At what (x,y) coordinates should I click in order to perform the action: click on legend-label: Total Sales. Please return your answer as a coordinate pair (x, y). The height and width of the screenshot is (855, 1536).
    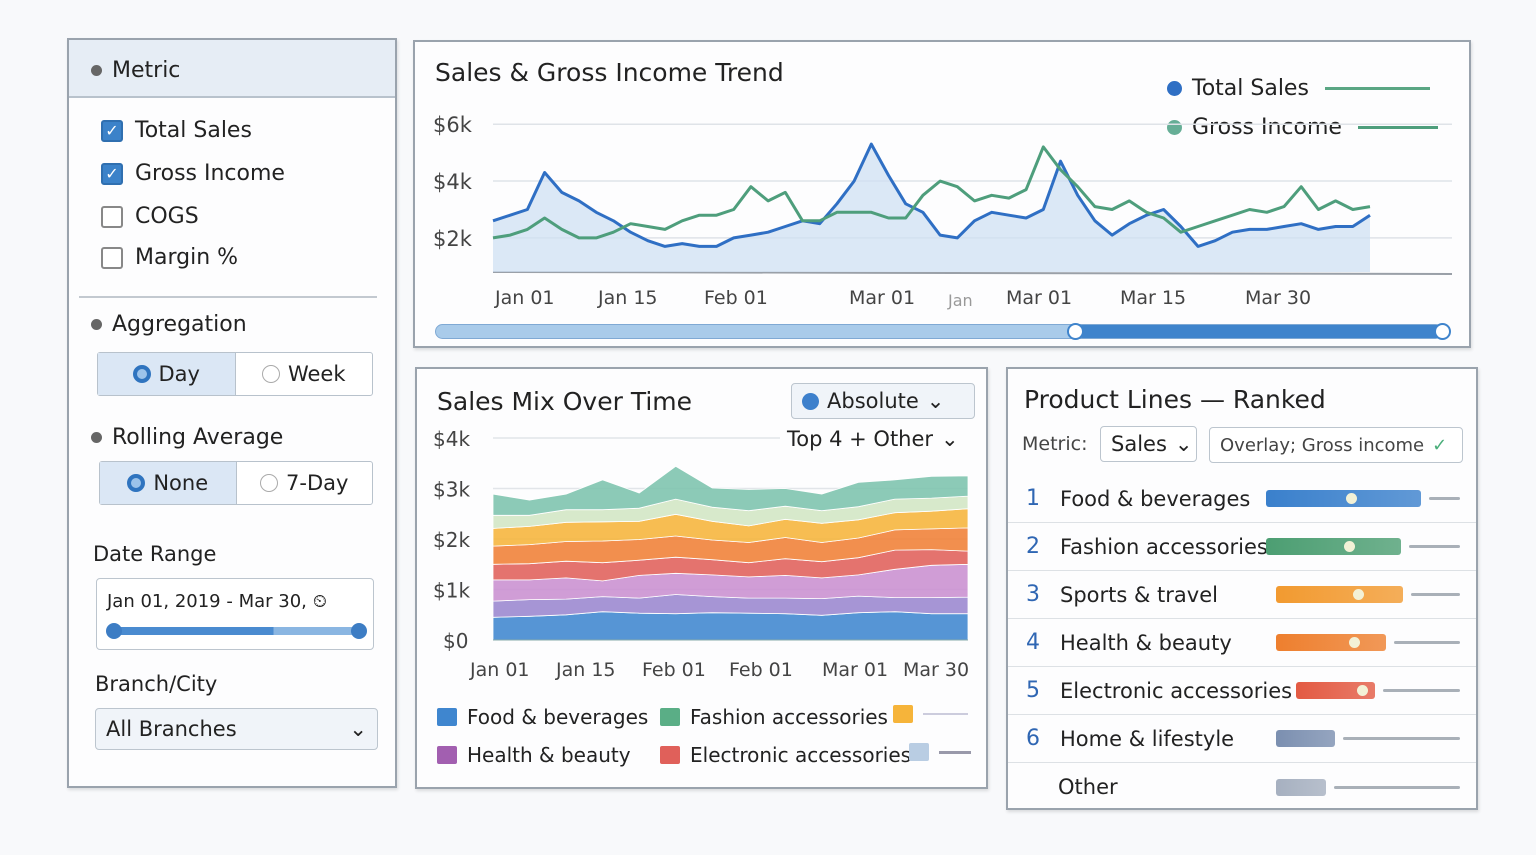
    Looking at the image, I should click on (1250, 88).